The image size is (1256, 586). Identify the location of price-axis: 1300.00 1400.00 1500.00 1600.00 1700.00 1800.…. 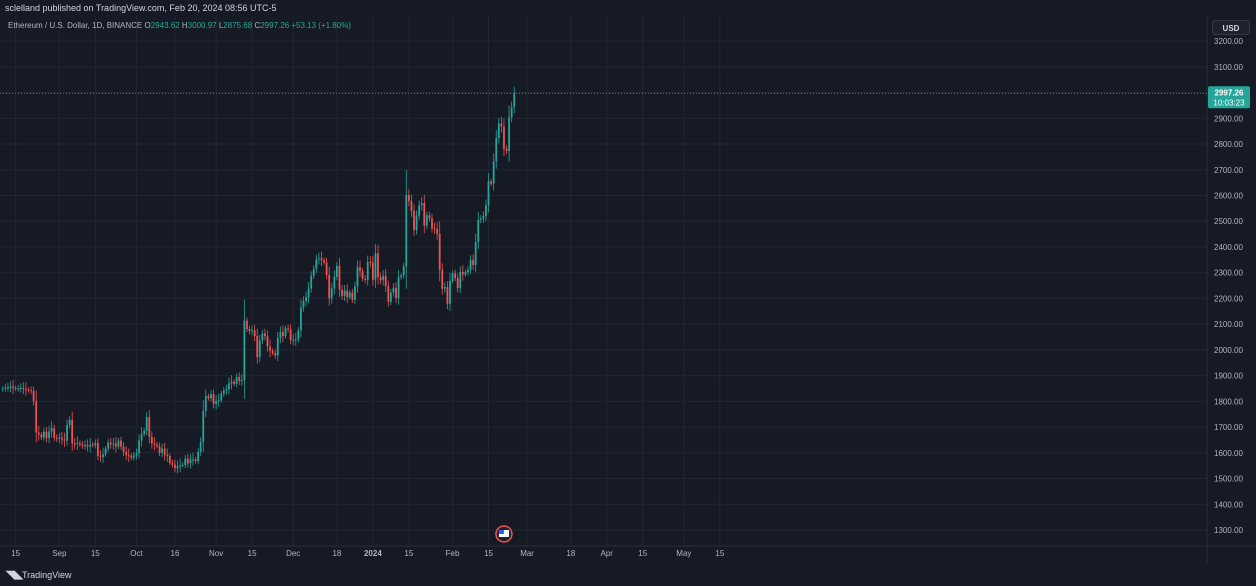
(1224, 290).